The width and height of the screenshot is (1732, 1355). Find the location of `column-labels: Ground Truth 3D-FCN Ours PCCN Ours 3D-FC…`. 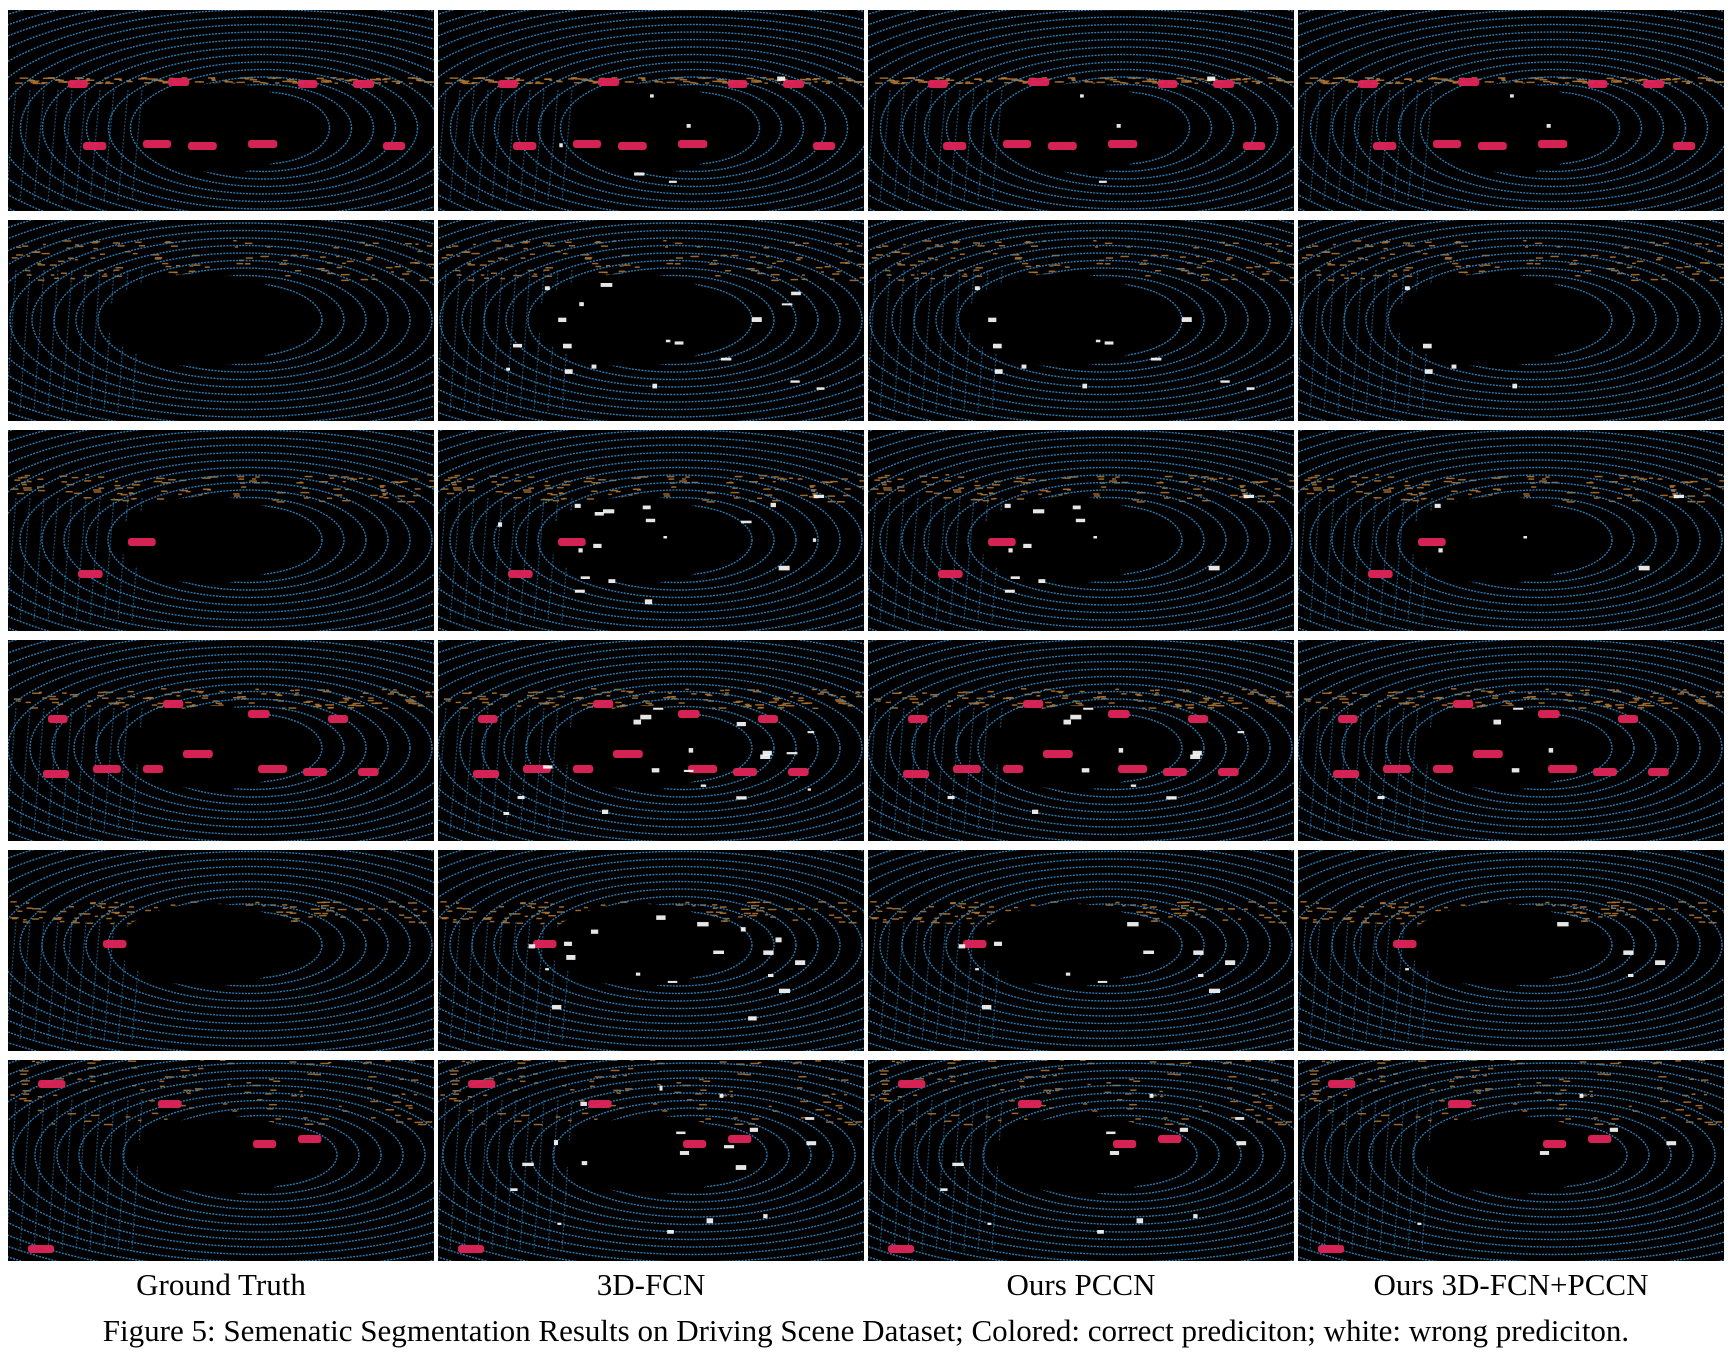

column-labels: Ground Truth 3D-FCN Ours PCCN Ours 3D-FC… is located at coordinates (867, 1285).